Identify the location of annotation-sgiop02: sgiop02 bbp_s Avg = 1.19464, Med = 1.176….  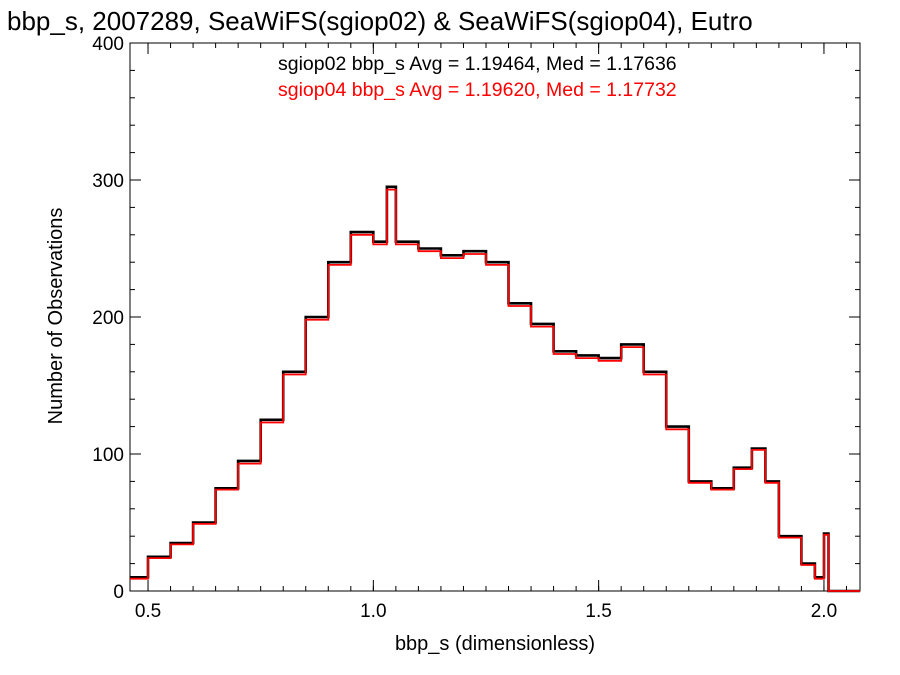
(477, 64).